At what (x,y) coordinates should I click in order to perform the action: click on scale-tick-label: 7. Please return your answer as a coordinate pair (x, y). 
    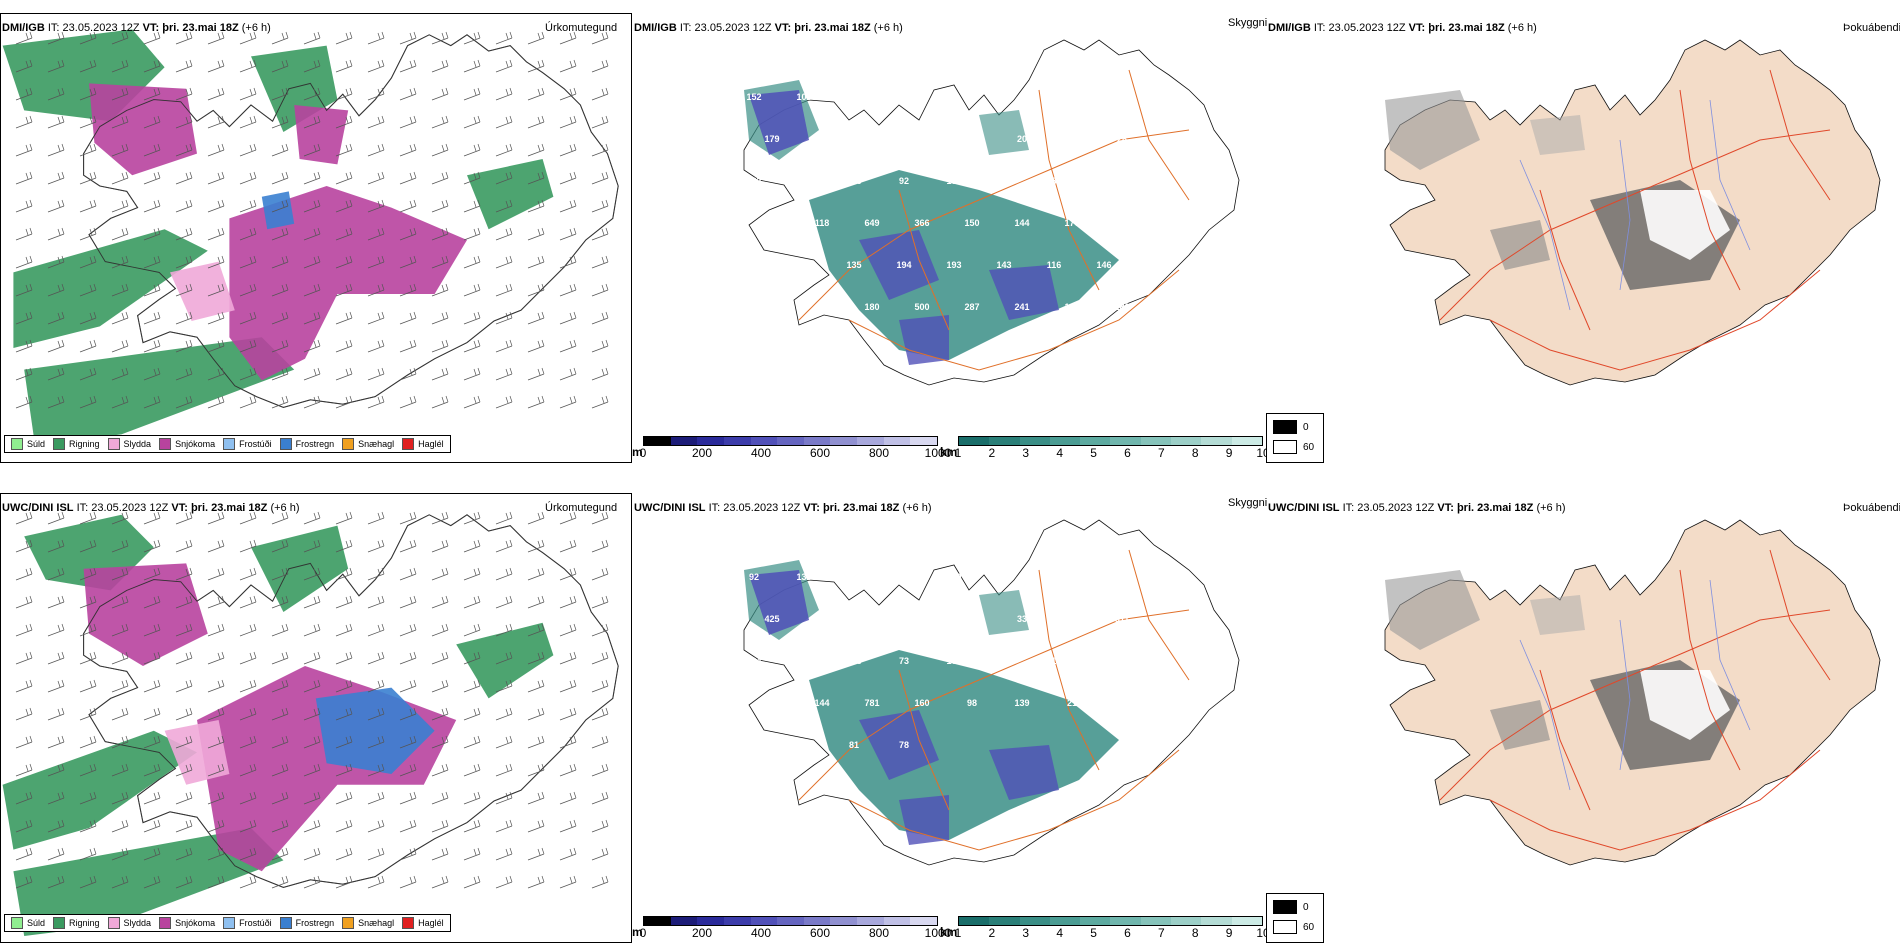
    Looking at the image, I should click on (1161, 453).